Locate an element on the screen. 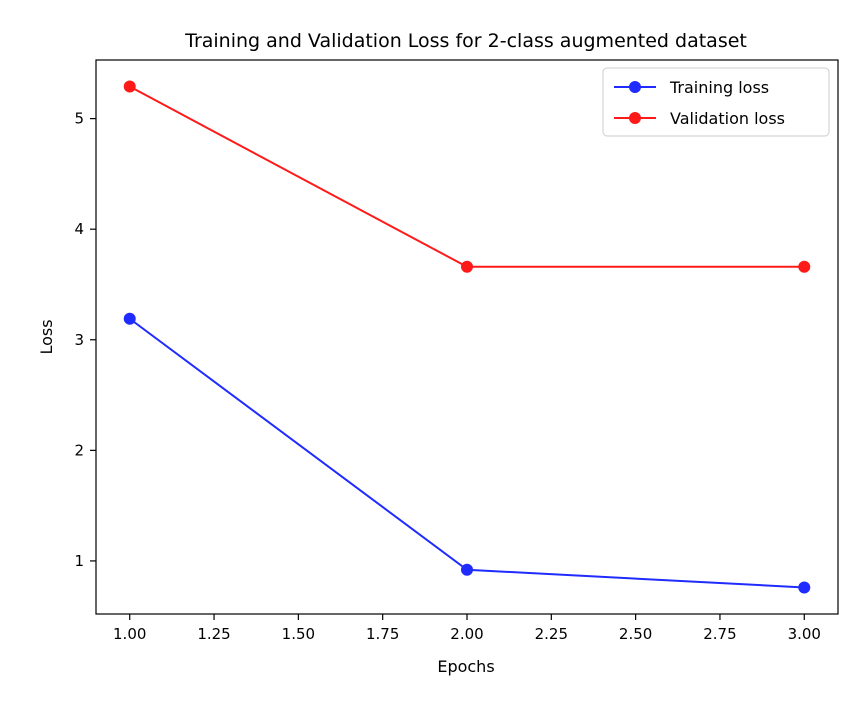  x-tick-label: 1.25 is located at coordinates (213, 634).